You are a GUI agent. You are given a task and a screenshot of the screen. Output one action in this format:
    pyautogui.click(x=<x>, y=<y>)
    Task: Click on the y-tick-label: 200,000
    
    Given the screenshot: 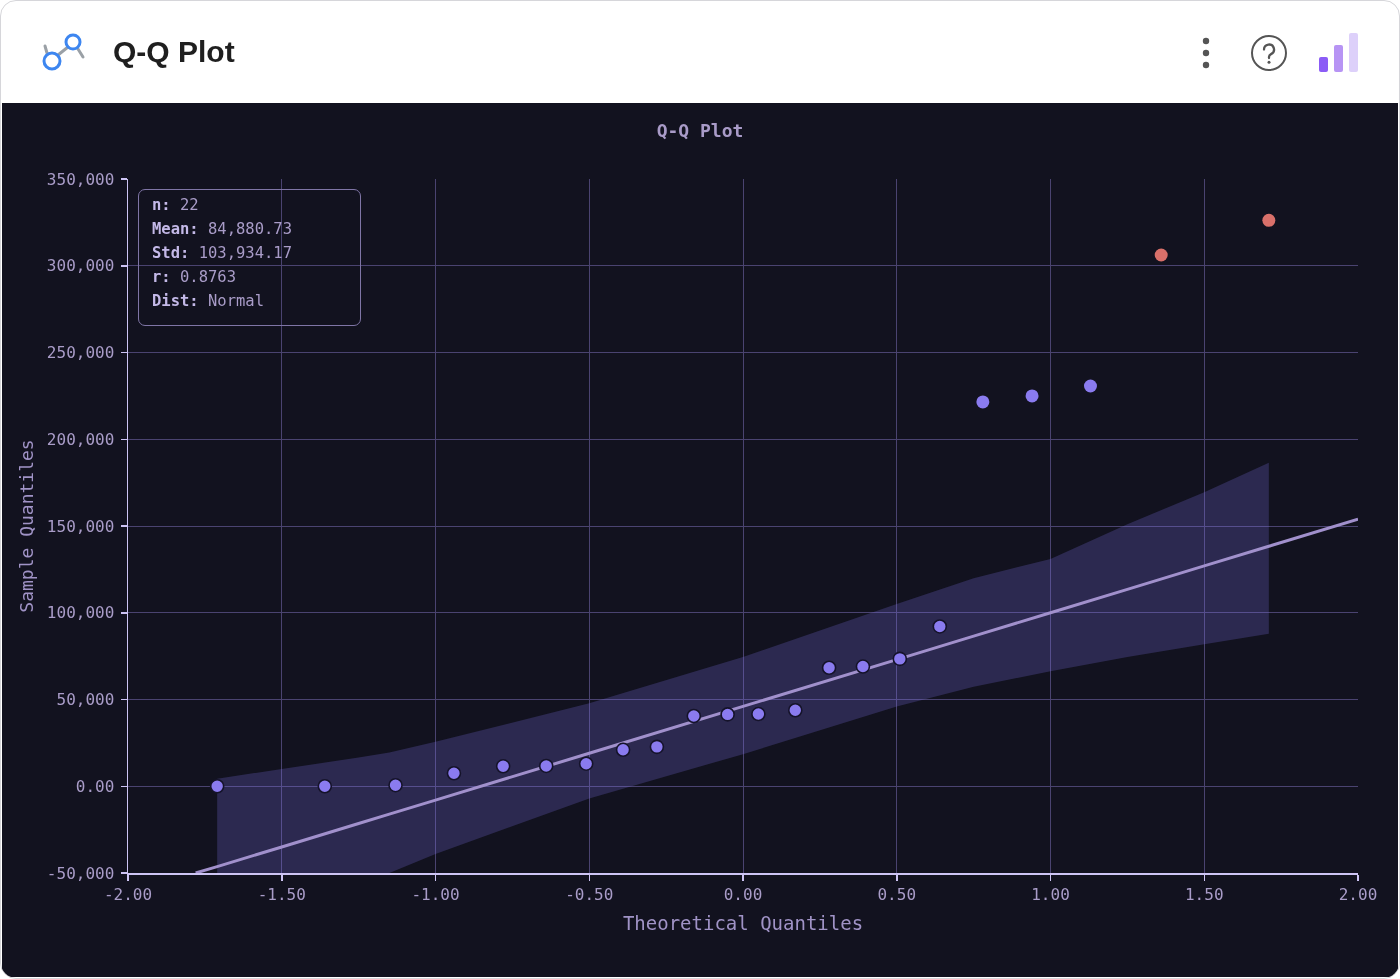 What is the action you would take?
    pyautogui.click(x=80, y=439)
    